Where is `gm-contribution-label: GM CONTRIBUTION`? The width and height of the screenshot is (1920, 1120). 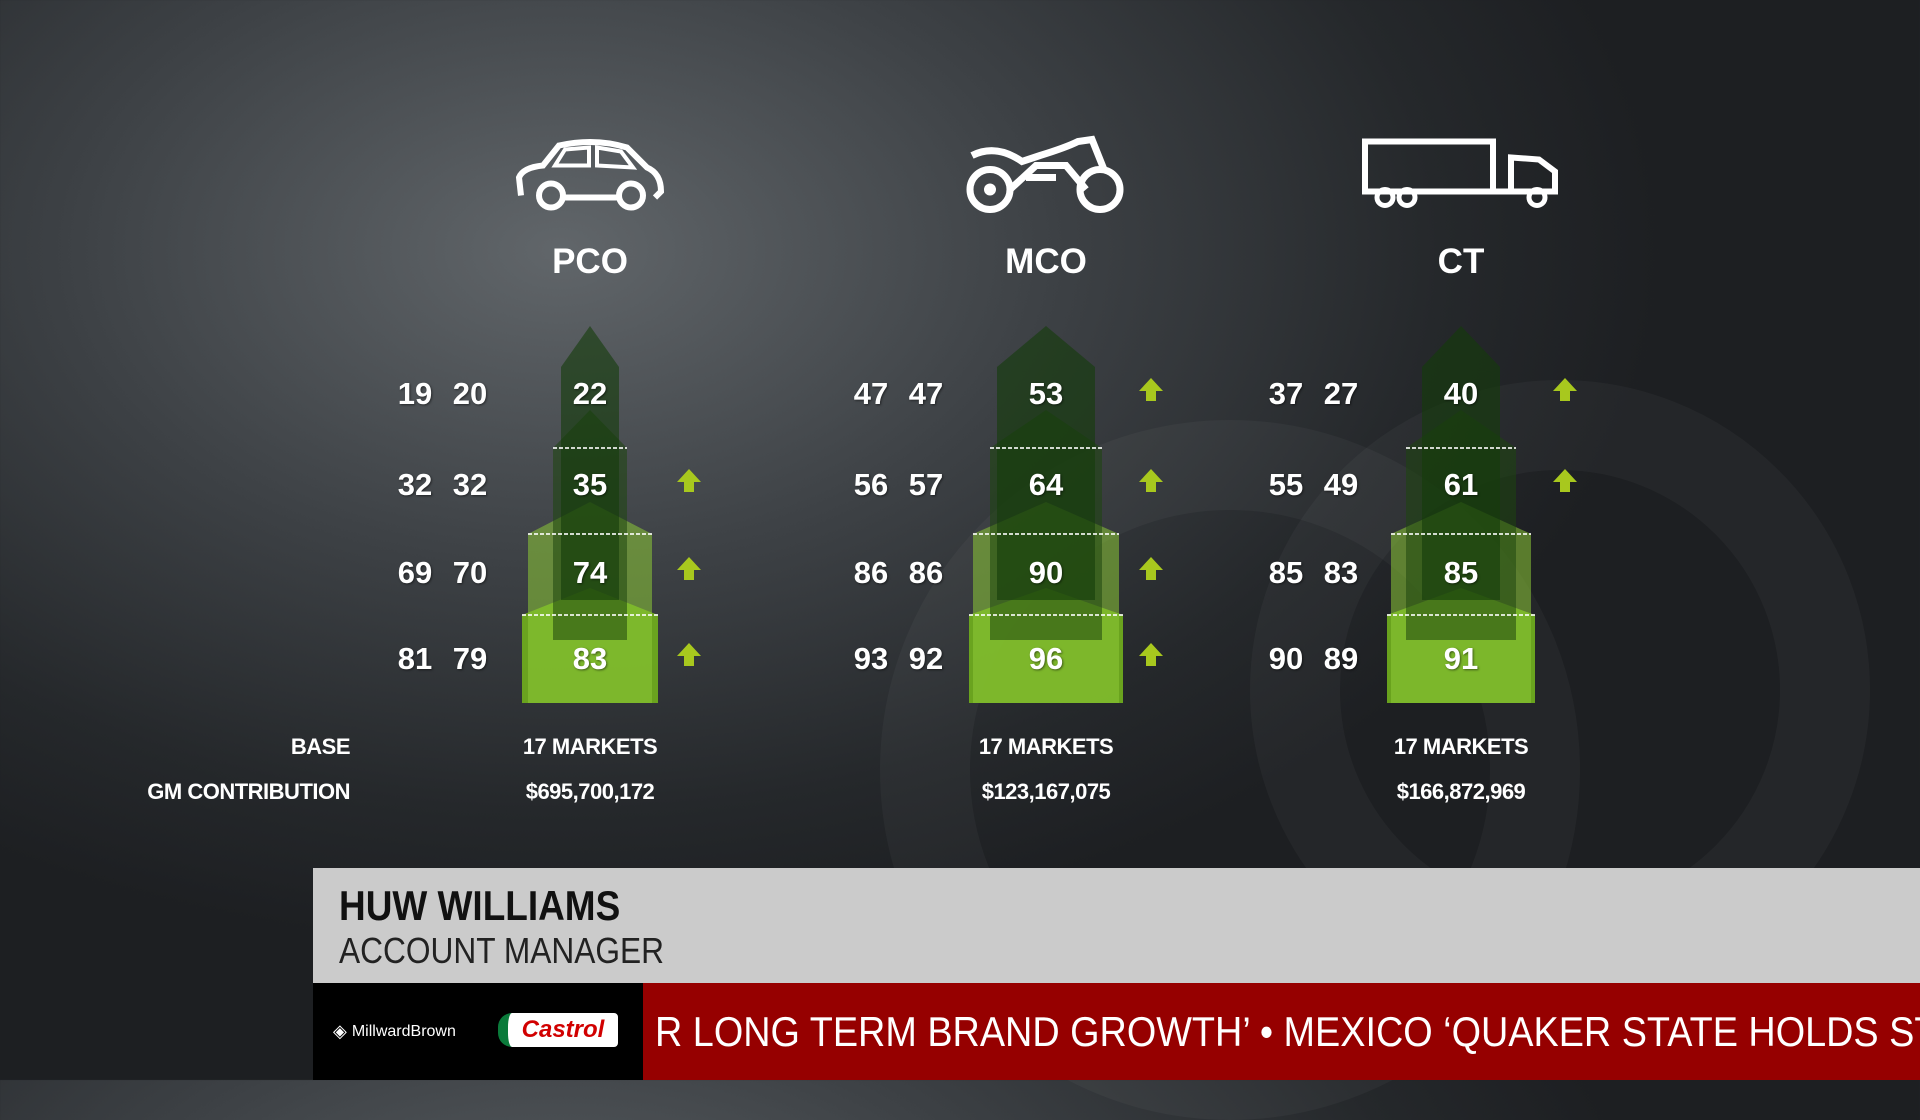
gm-contribution-label: GM CONTRIBUTION is located at coordinates (248, 791).